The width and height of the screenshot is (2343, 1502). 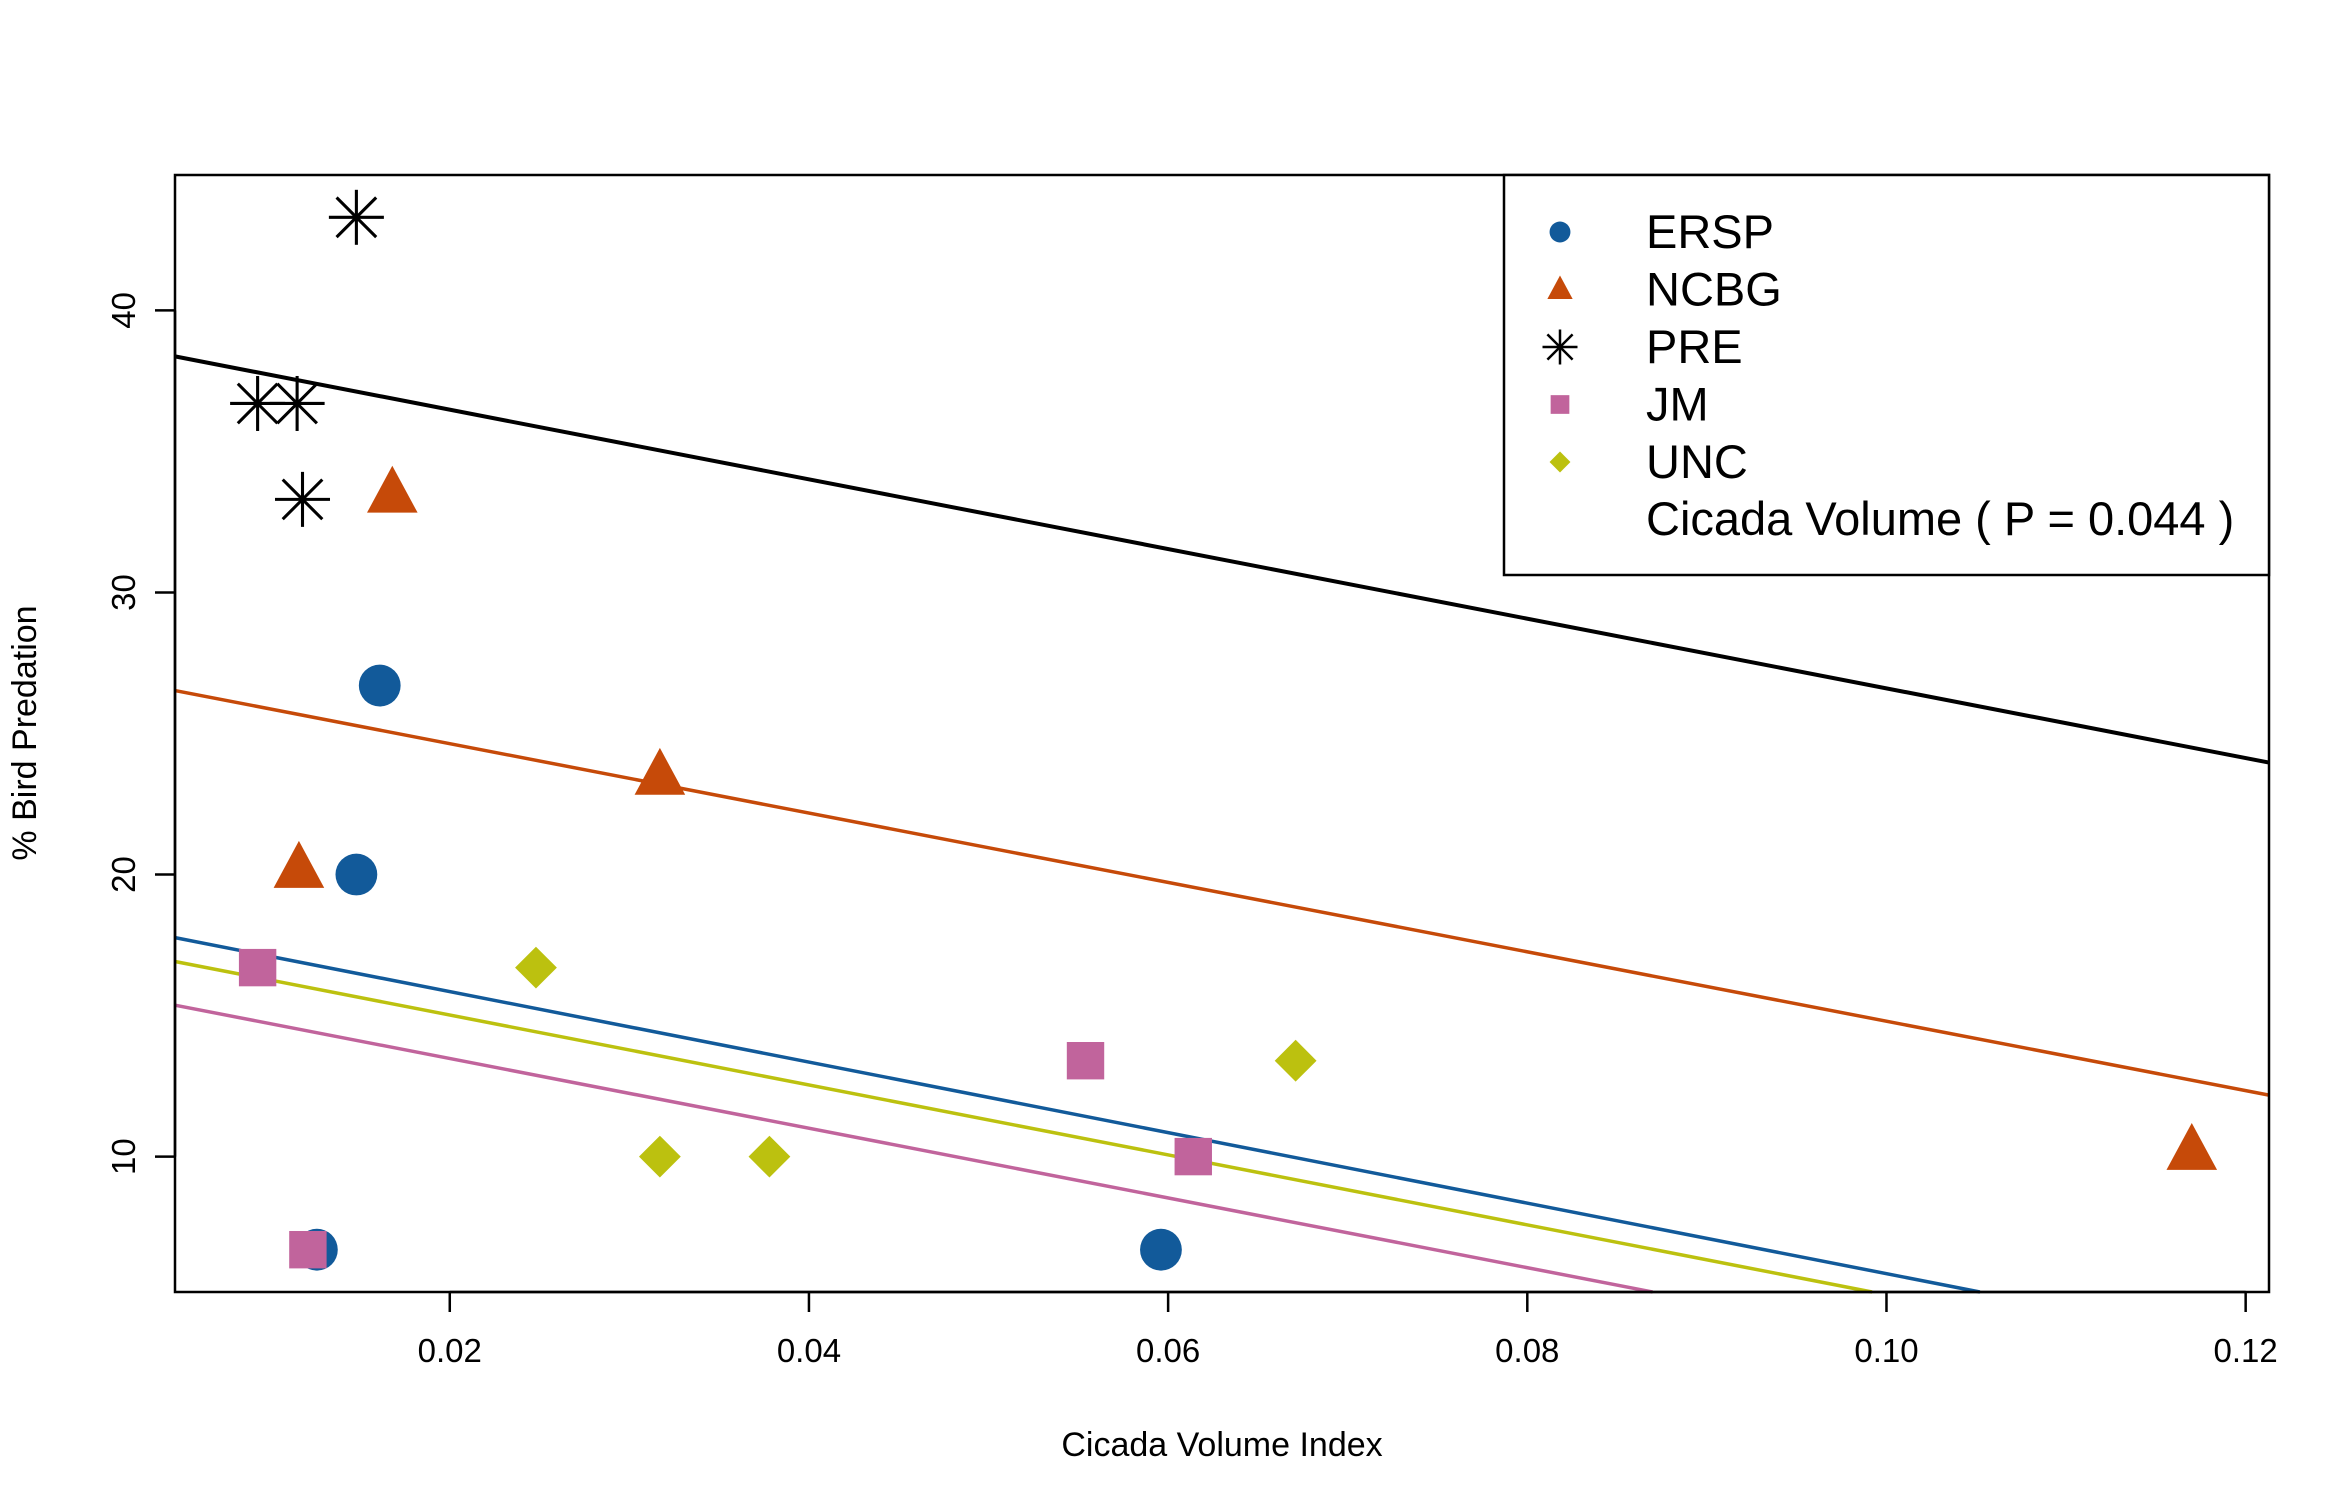 What do you see at coordinates (450, 1350) in the screenshot?
I see `x-tick-label: 0.02` at bounding box center [450, 1350].